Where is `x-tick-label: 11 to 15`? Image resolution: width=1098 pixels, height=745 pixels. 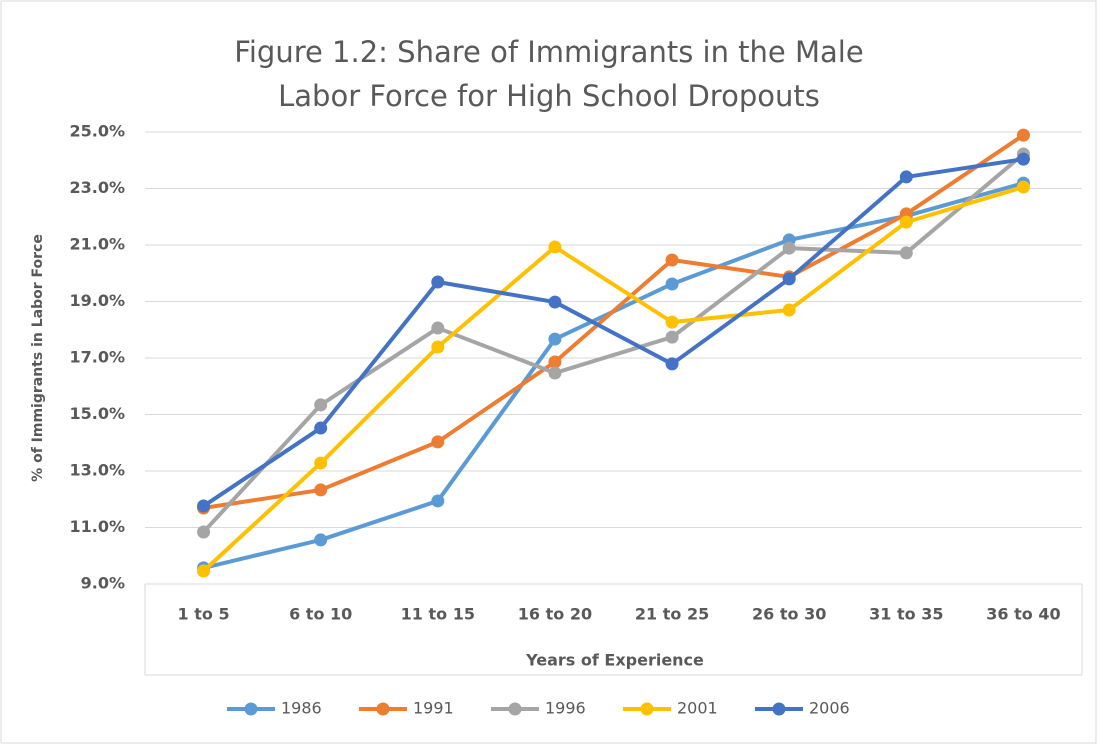
x-tick-label: 11 to 15 is located at coordinates (438, 614).